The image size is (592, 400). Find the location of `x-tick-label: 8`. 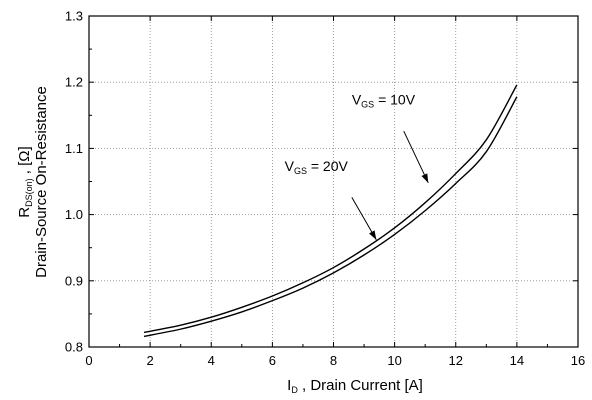

x-tick-label: 8 is located at coordinates (333, 360).